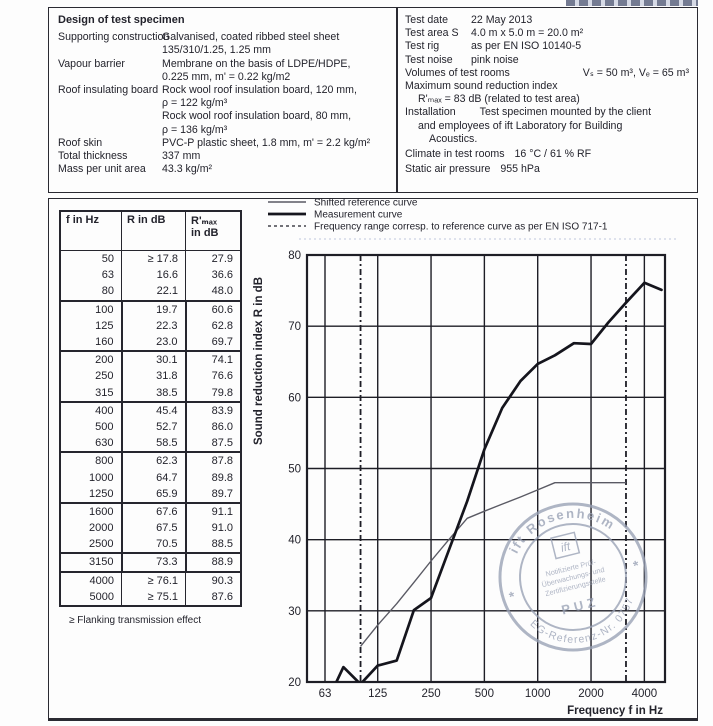 The width and height of the screenshot is (713, 726). I want to click on spec-value-line: Rock wool roof insulation board, 80 mm,, so click(257, 116).